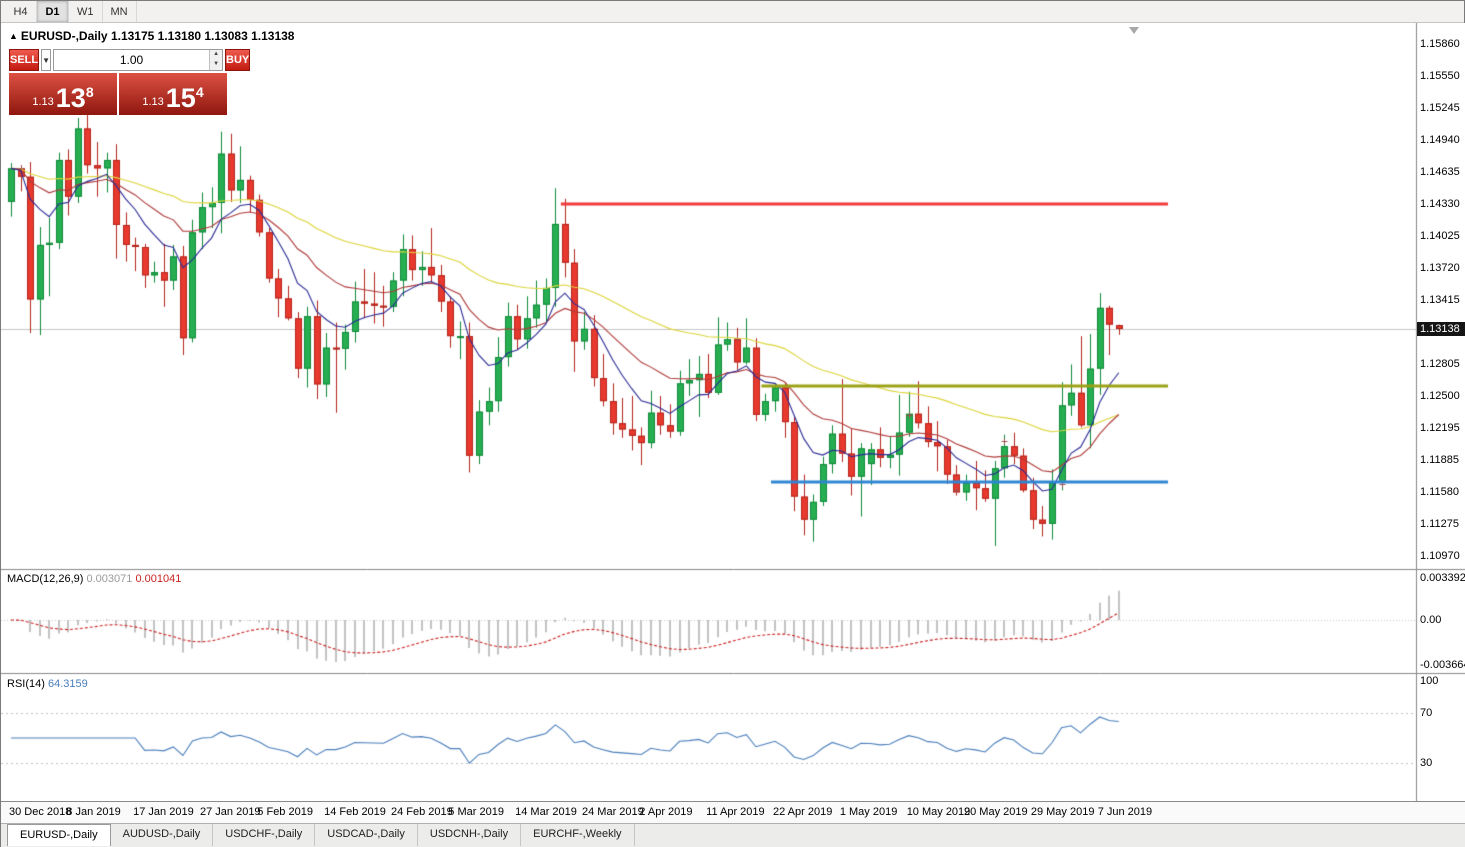  I want to click on date-axis-label: 2 Apr 2019, so click(666, 812).